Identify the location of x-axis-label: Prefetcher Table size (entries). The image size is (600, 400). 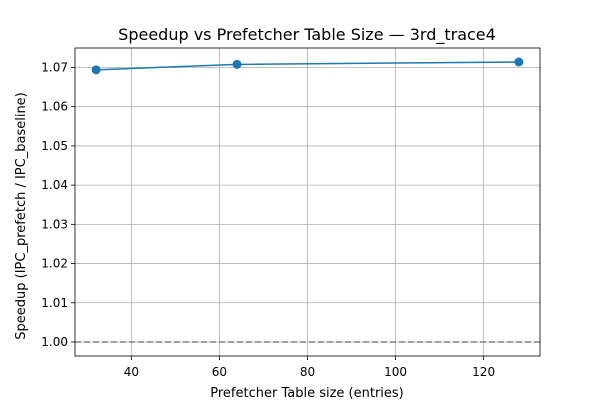
(307, 393).